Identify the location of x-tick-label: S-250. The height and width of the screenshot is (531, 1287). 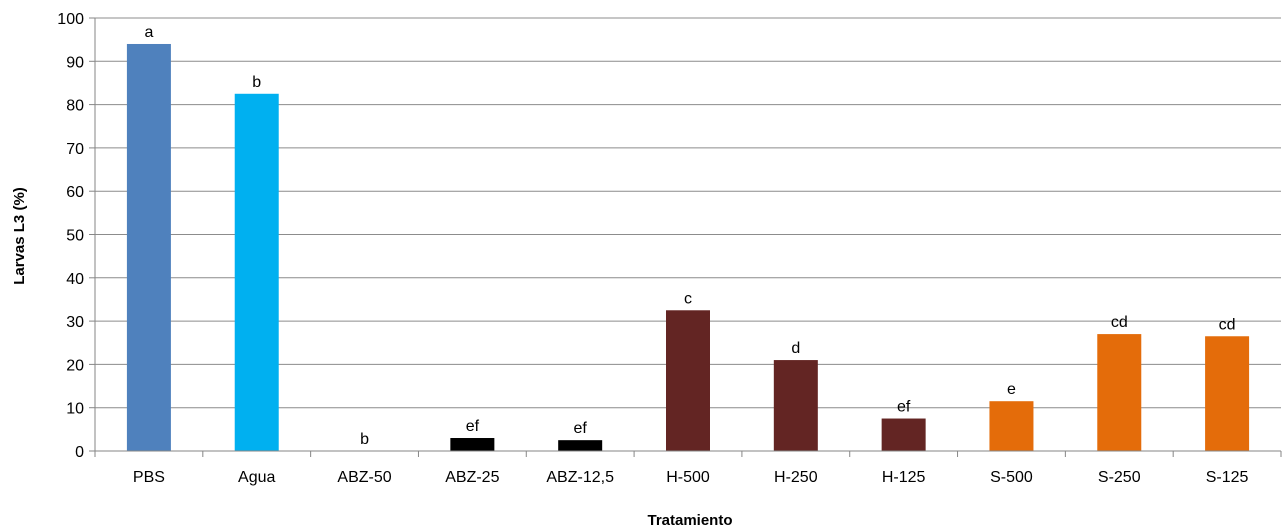
(1119, 477).